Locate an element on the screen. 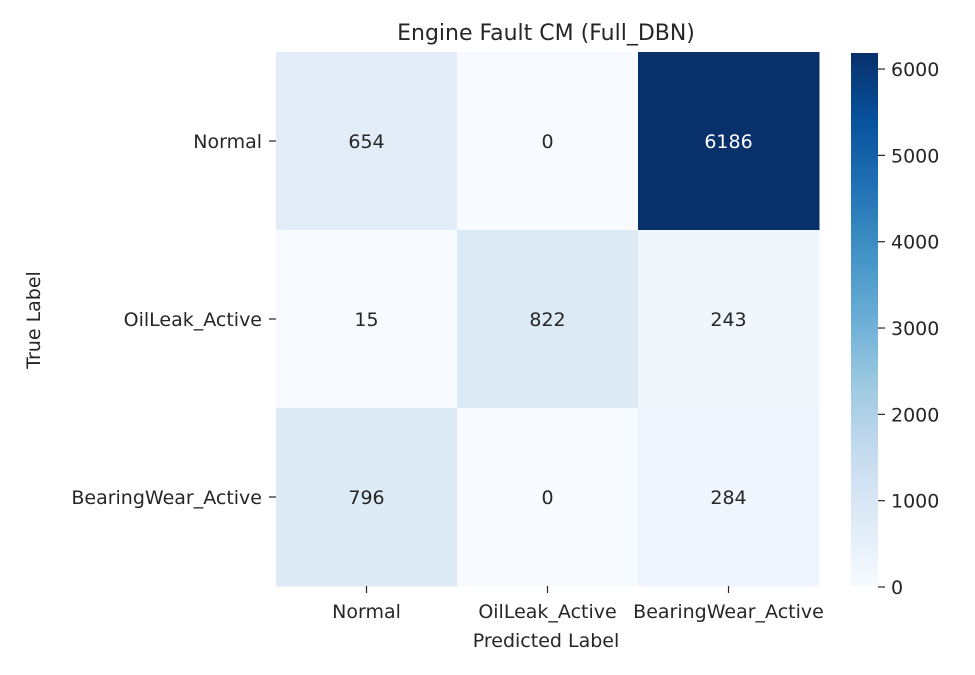 This screenshot has width=975, height=675. x-axis-label: Predicted Label is located at coordinates (546, 641).